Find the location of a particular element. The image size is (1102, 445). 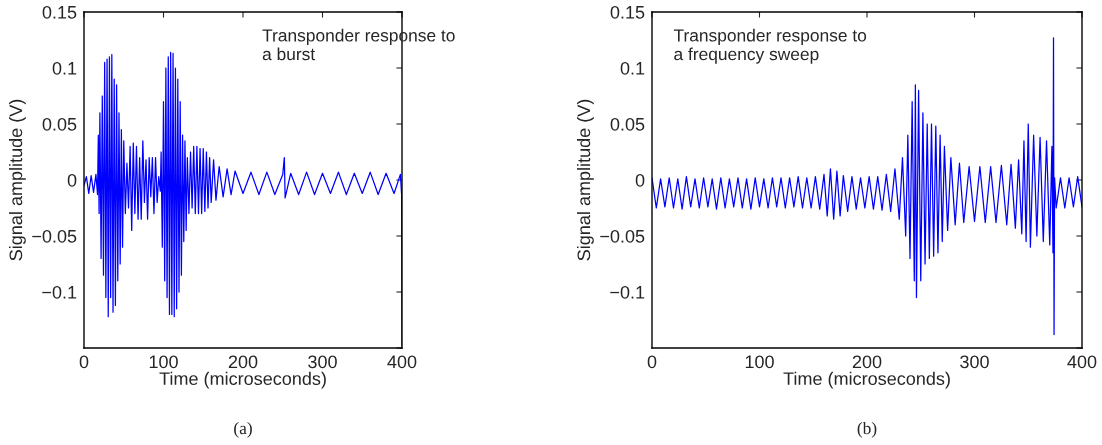

text: (a) is located at coordinates (243, 429).